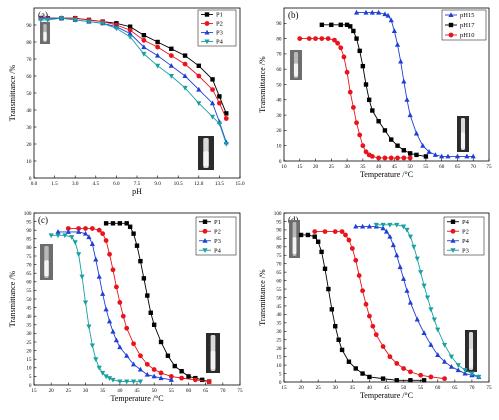 The image size is (499, 420). I want to click on y-tick-label: 15, so click(29, 360).